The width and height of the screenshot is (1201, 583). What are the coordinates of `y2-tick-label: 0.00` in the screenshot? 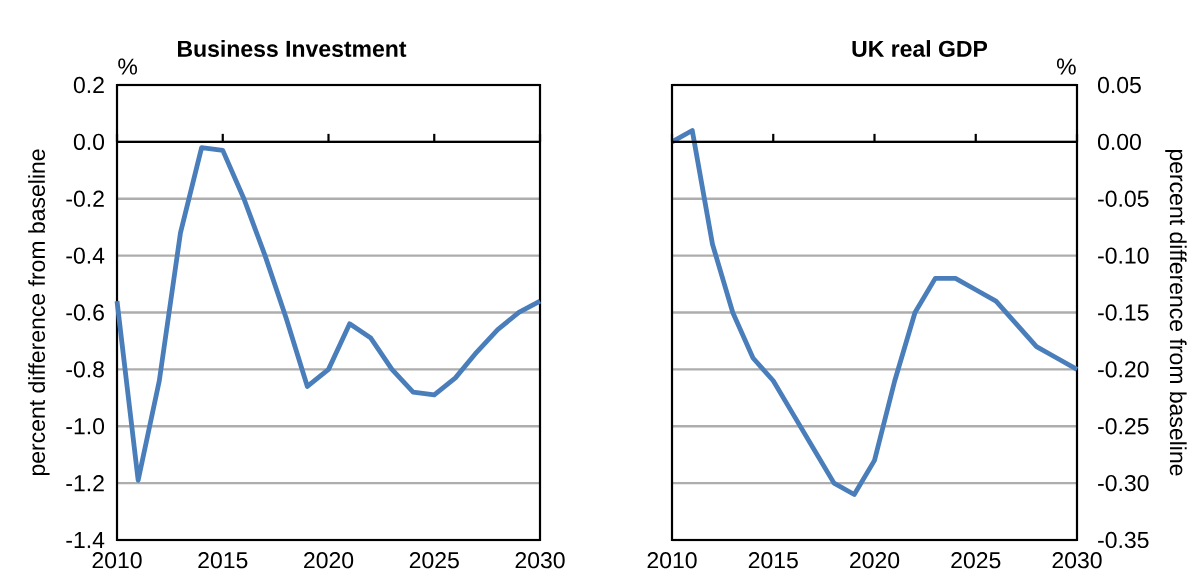 It's located at (1119, 142).